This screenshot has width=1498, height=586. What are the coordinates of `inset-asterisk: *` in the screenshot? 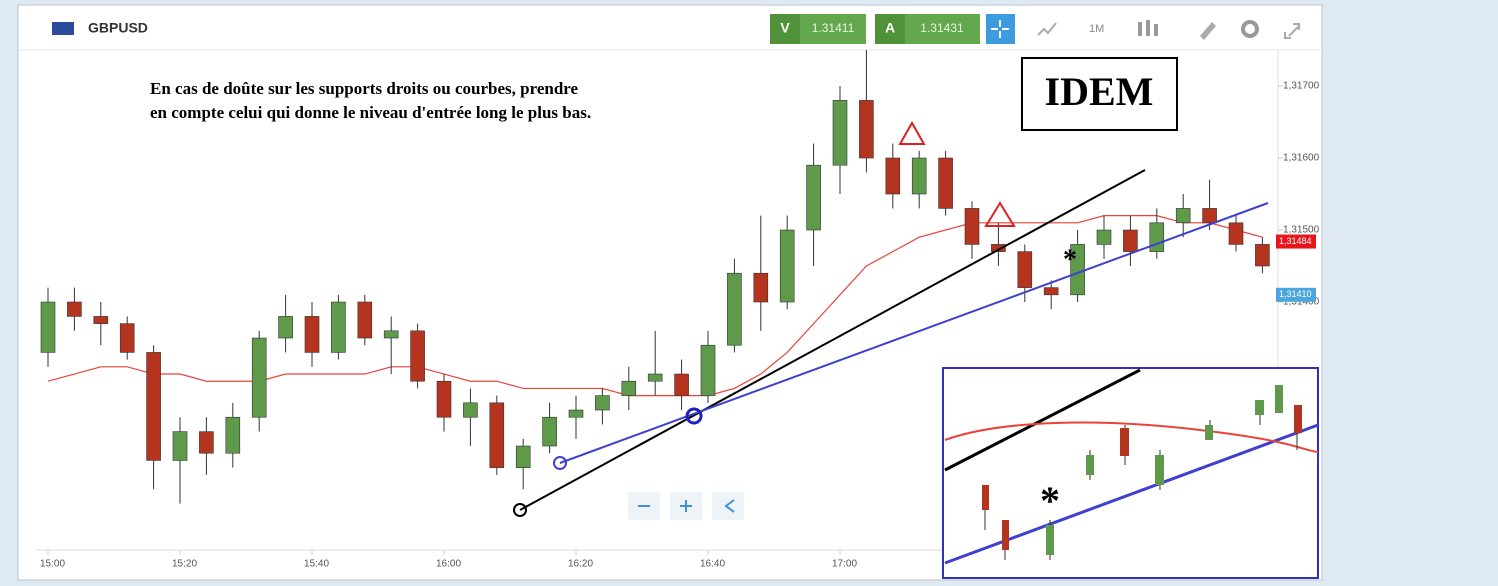 It's located at (1050, 500).